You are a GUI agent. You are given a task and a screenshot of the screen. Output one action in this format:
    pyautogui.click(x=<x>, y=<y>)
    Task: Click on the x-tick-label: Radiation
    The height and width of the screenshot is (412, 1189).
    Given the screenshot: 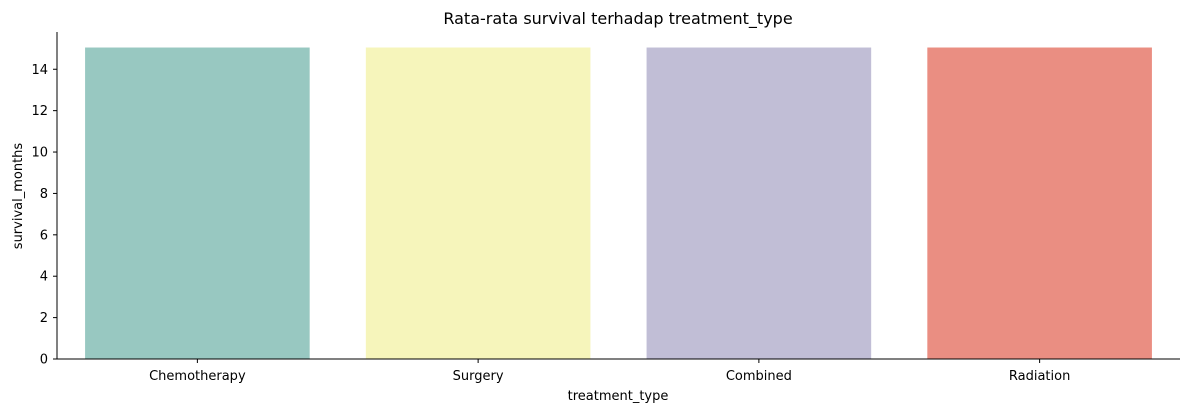 What is the action you would take?
    pyautogui.click(x=1039, y=376)
    